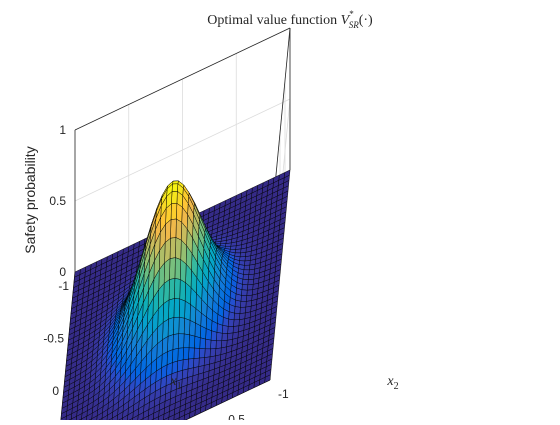 The width and height of the screenshot is (560, 425). What do you see at coordinates (62, 130) in the screenshot?
I see `z-tick-1: 1` at bounding box center [62, 130].